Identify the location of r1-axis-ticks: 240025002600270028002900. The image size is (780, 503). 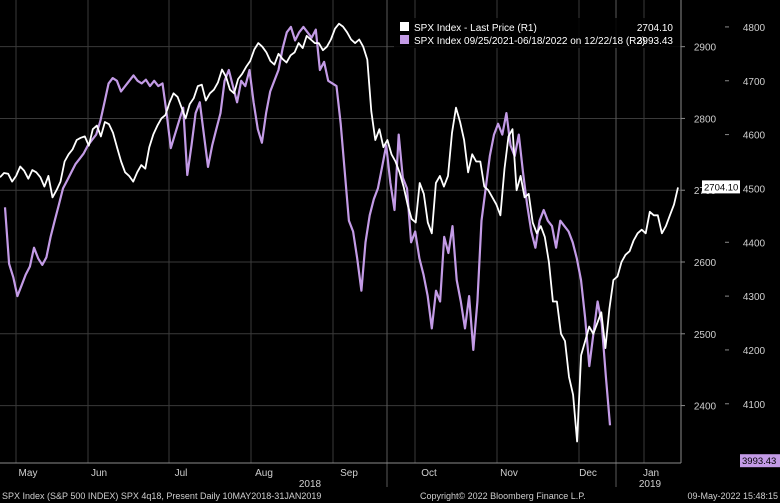
(699, 228).